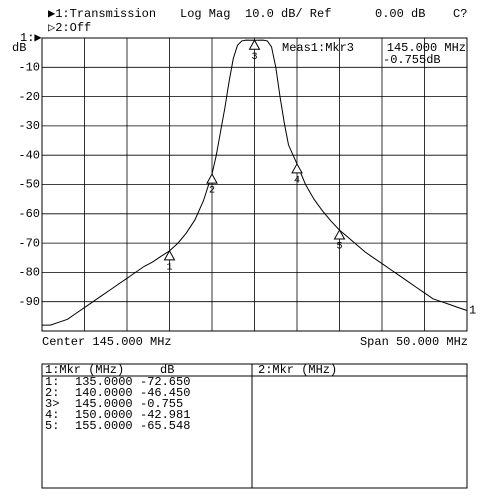 The height and width of the screenshot is (500, 500). I want to click on y-tick-label: -50, so click(29, 185).